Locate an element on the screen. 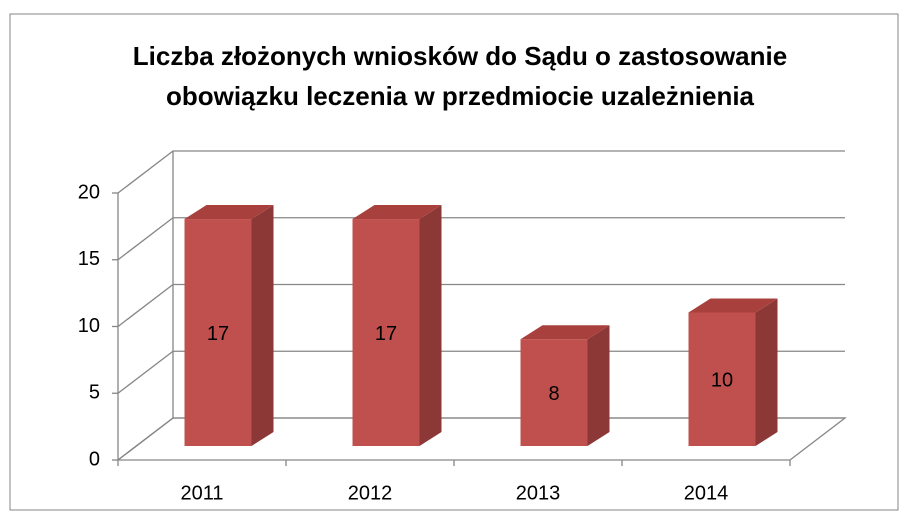 This screenshot has height=526, width=909. data-label: 8 is located at coordinates (553, 394).